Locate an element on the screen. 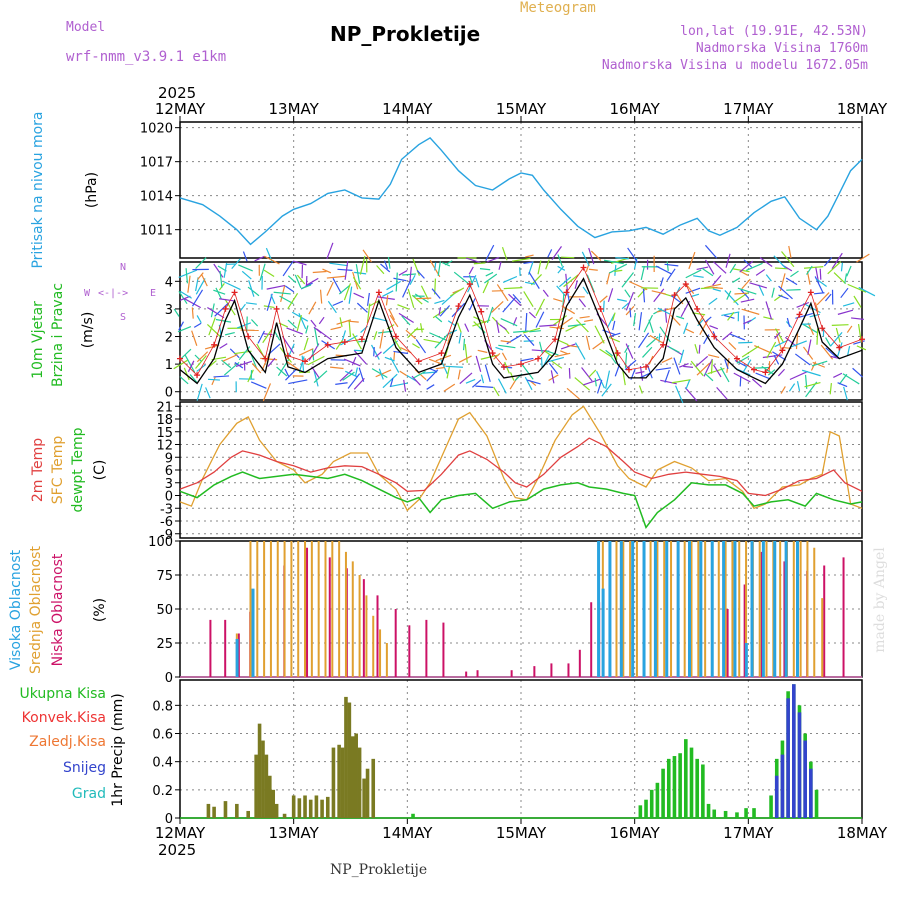 Image resolution: width=900 pixels, height=900 pixels. x-tick-label-top: 14MAY is located at coordinates (407, 109).